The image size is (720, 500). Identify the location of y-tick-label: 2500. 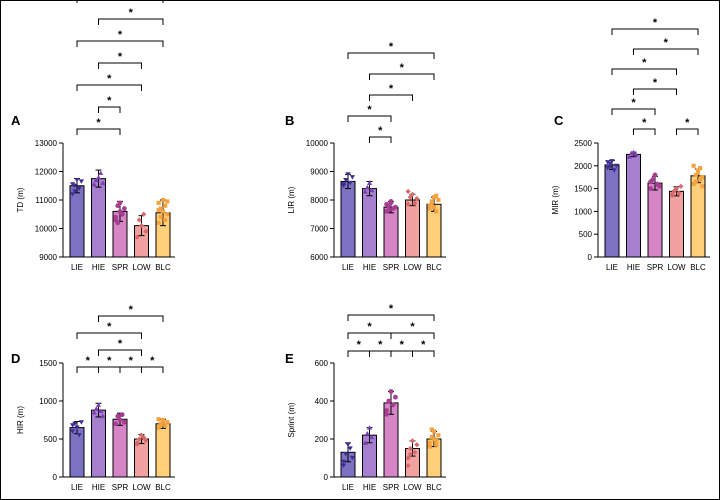
(583, 143).